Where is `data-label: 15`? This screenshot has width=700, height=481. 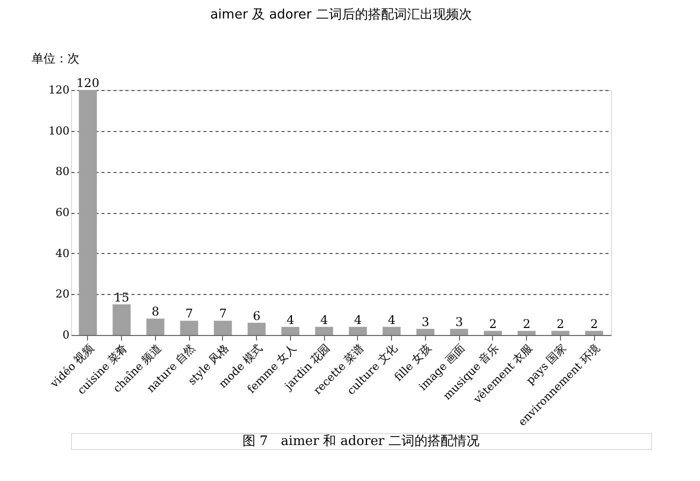 data-label: 15 is located at coordinates (122, 297).